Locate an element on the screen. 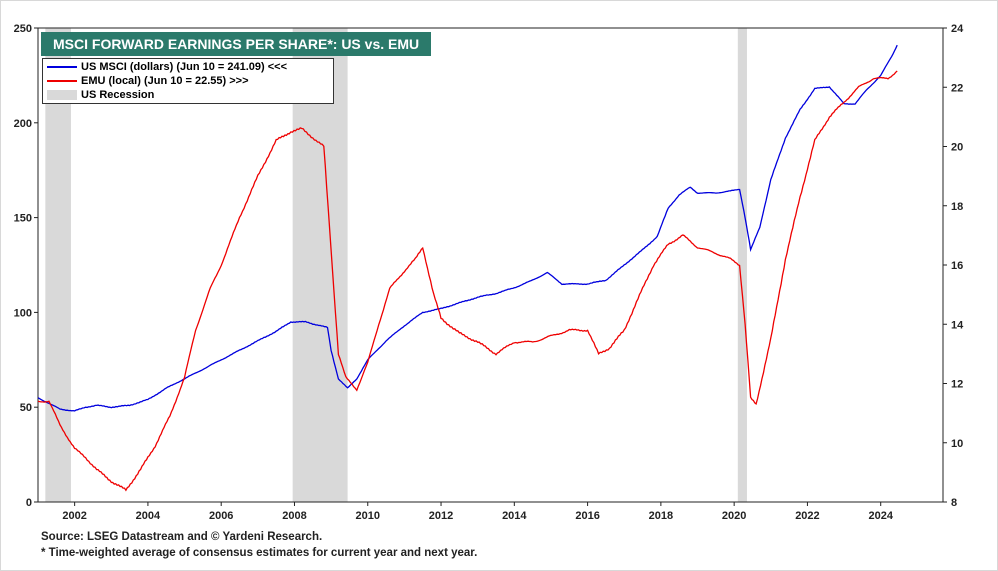 The width and height of the screenshot is (998, 571). x-tick-label-8: 2018 is located at coordinates (661, 516).